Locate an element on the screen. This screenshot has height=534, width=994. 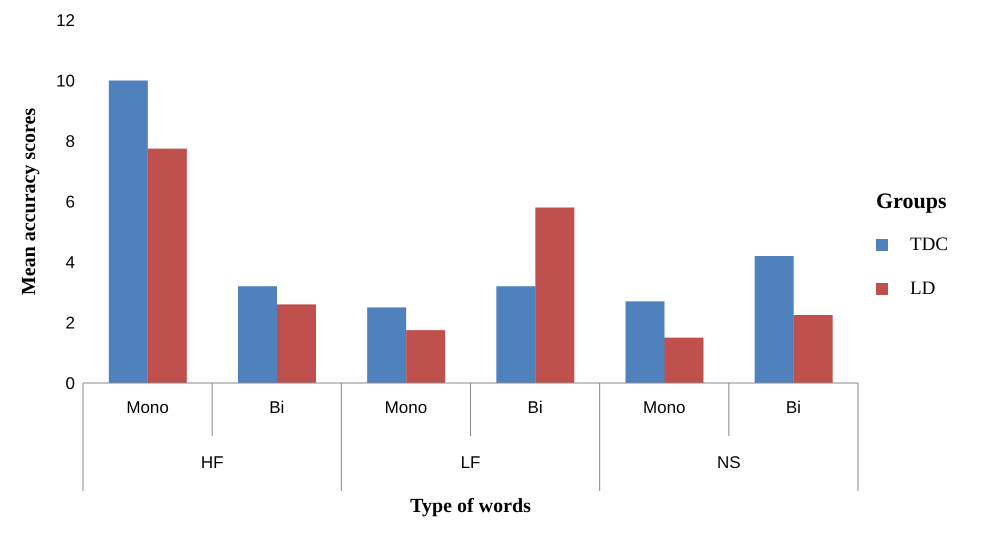
y-tick-label: 6 is located at coordinates (70, 202).